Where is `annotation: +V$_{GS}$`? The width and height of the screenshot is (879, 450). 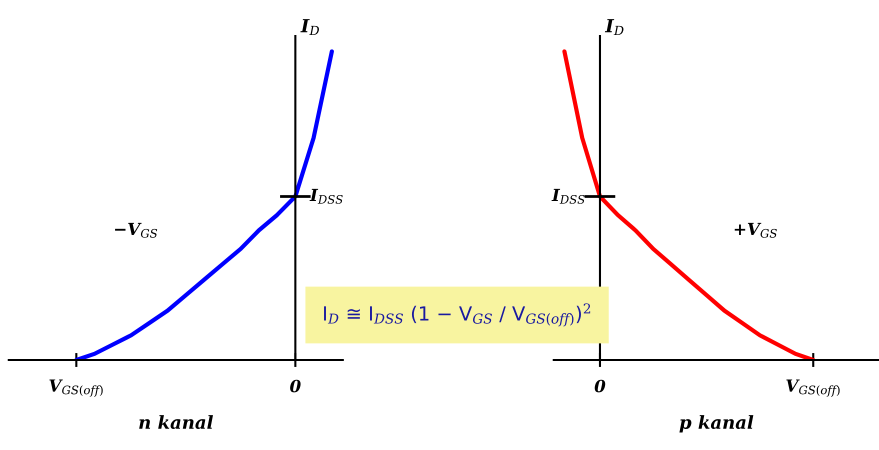
annotation: +V$_{GS}$ is located at coordinates (755, 230).